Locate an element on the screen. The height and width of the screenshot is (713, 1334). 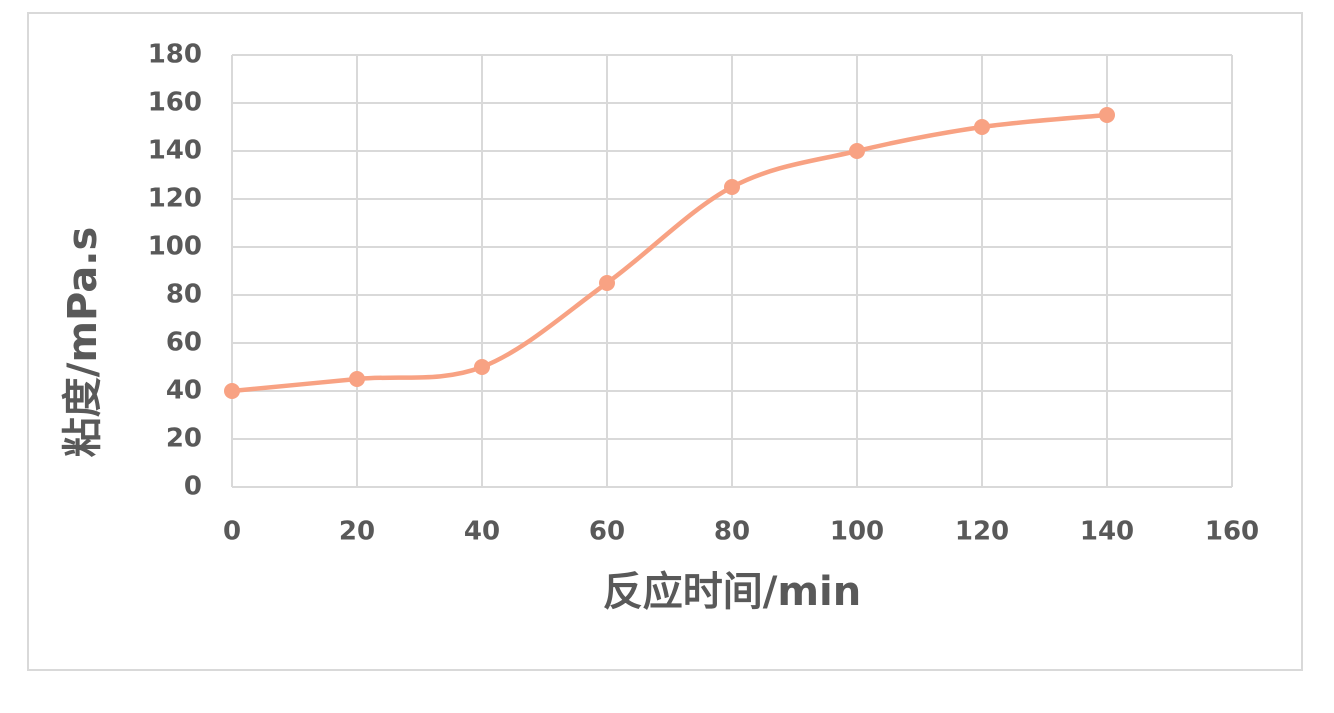
x-tick-label: 80 is located at coordinates (732, 532).